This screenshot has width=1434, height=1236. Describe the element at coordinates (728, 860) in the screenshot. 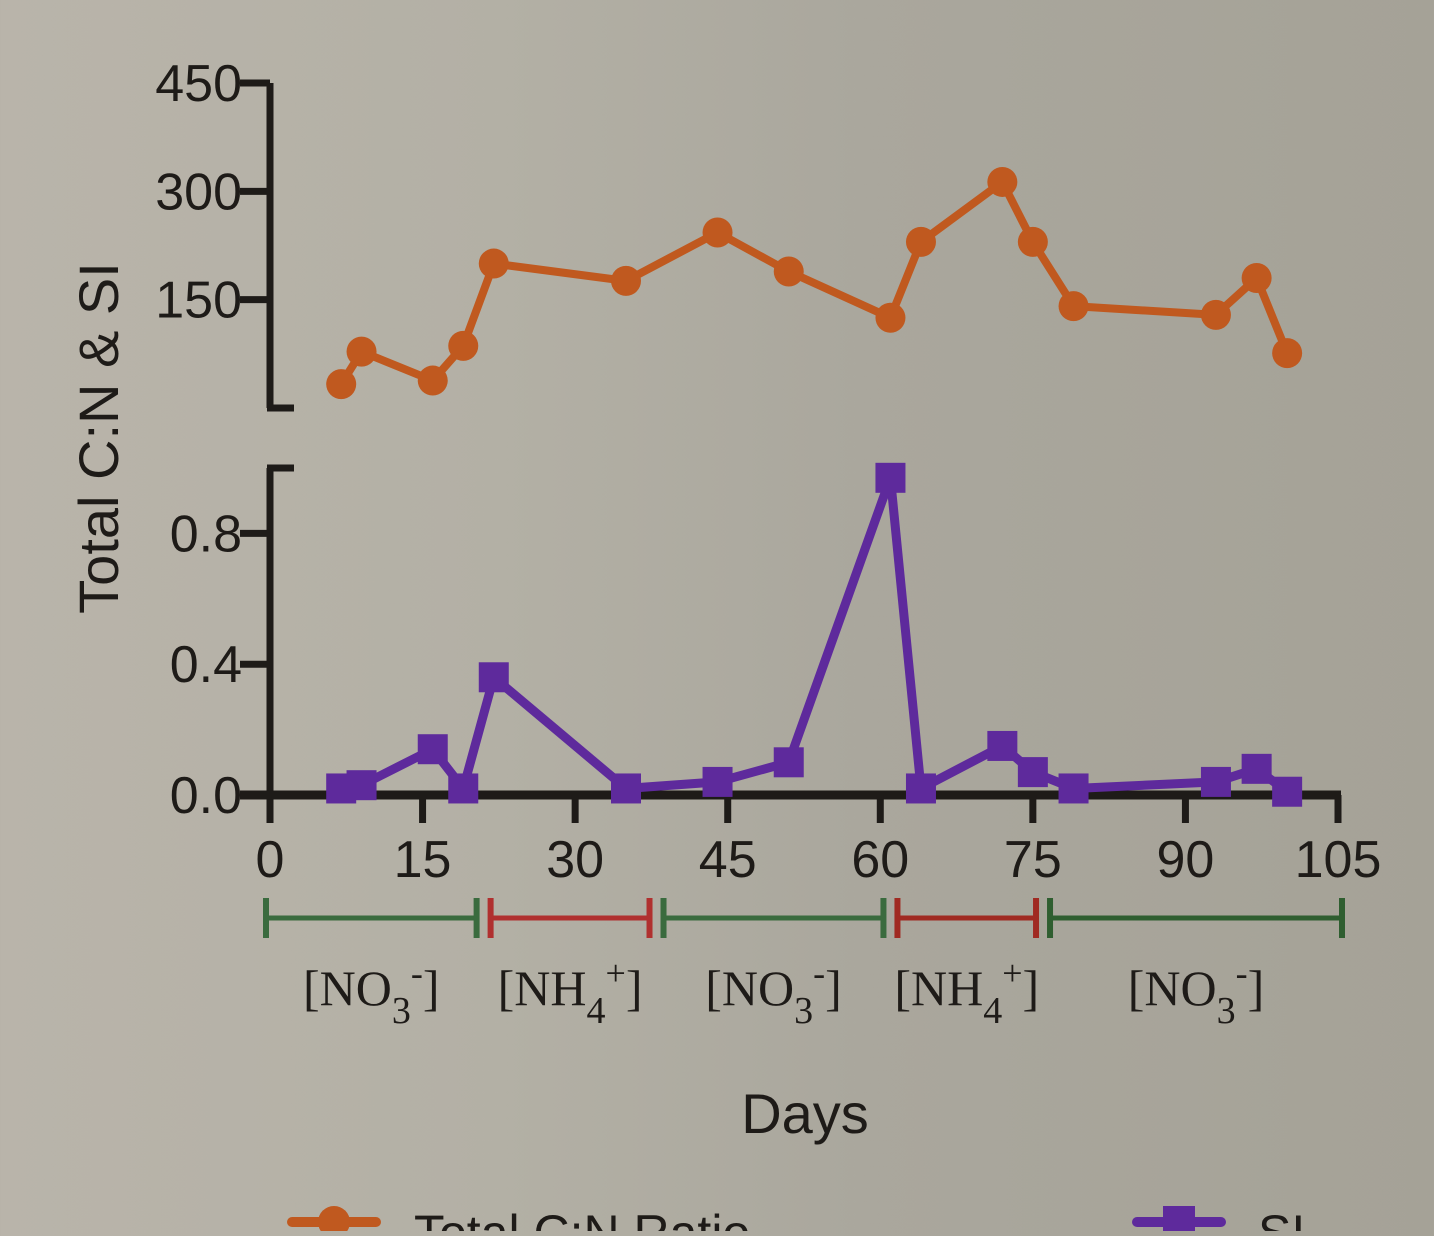

I see `x-tick-label: 45` at that location.